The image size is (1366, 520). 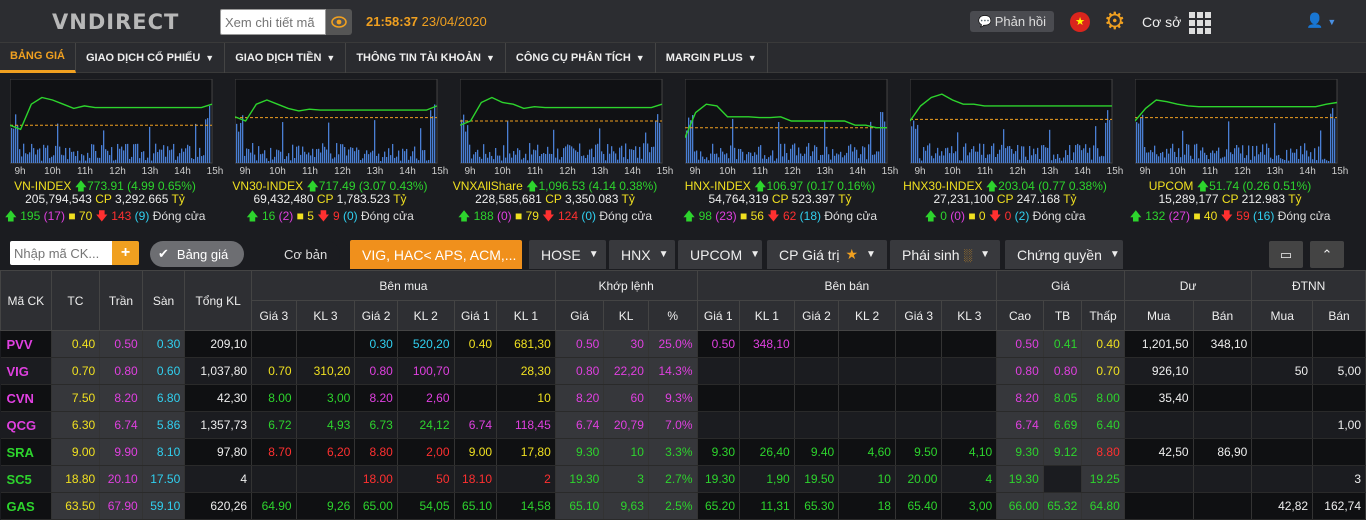 I want to click on menu-item-5: MARGIN PLUS ▼, so click(x=712, y=57).